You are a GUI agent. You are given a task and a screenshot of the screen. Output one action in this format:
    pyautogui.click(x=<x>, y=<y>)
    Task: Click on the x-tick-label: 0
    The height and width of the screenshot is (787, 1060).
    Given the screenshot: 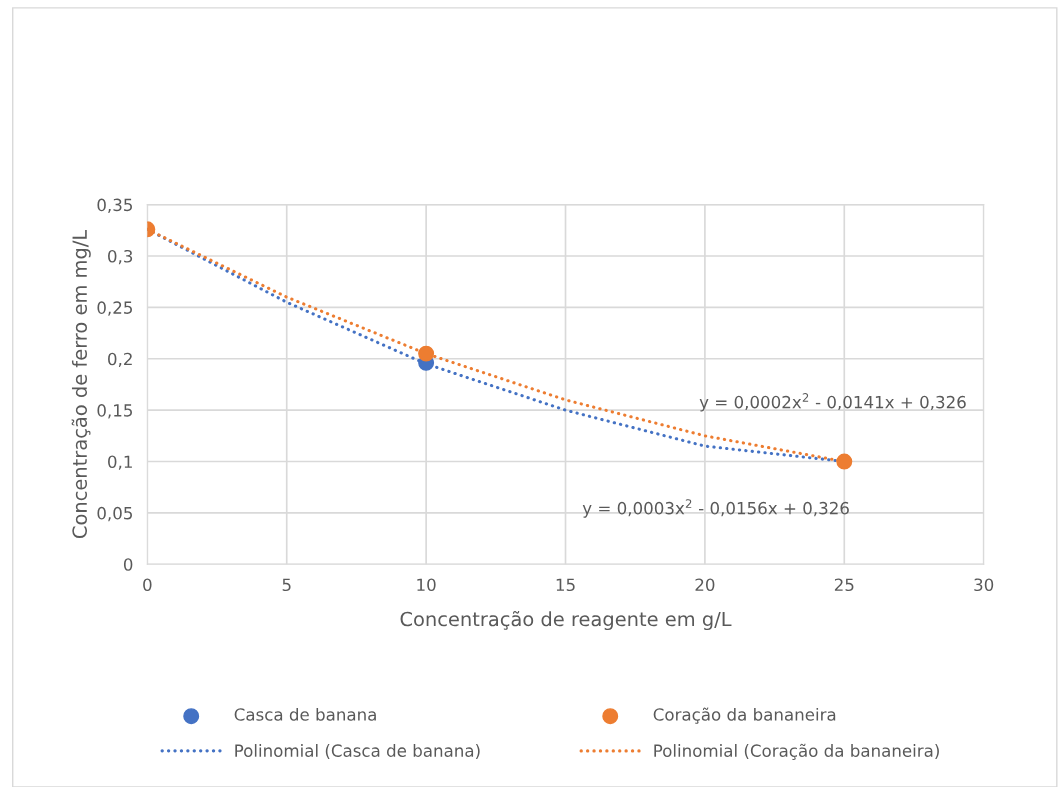 What is the action you would take?
    pyautogui.click(x=147, y=585)
    